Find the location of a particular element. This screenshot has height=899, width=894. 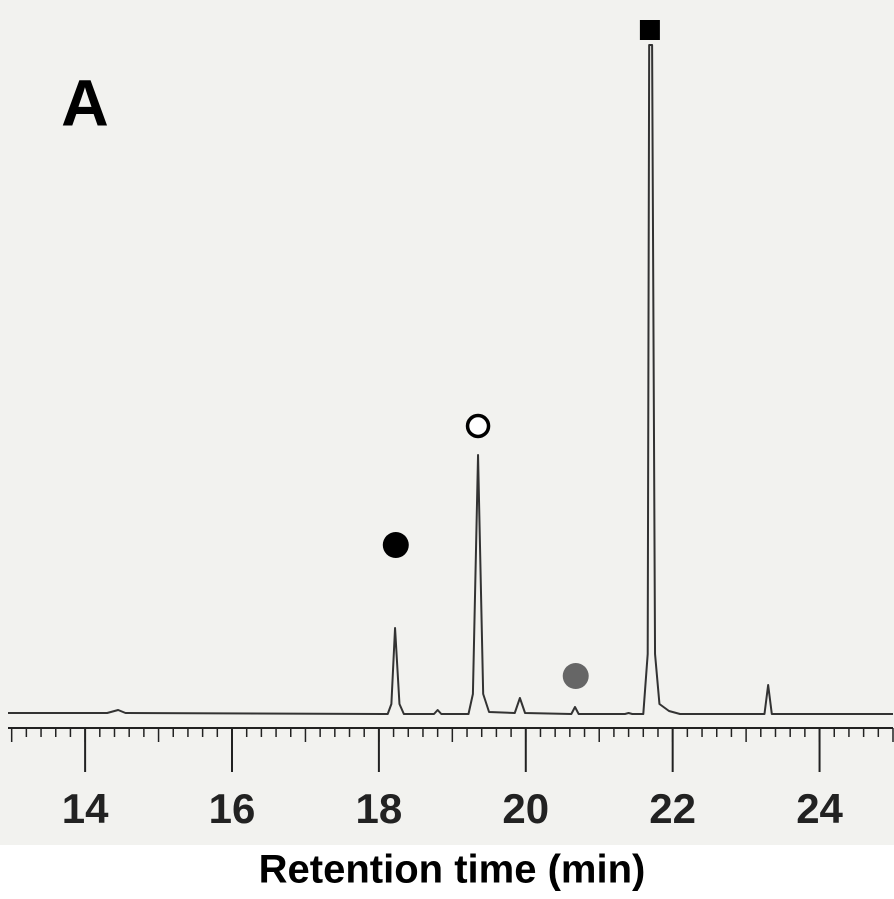

x-tick-label: 24 is located at coordinates (819, 808).